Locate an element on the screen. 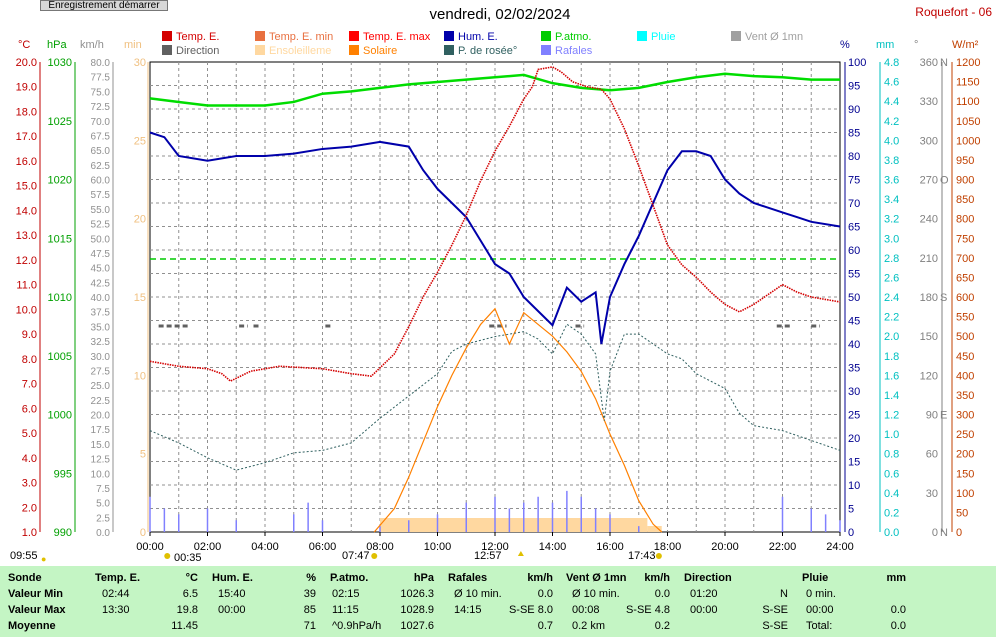 This screenshot has height=637, width=996. min-tick: 25 is located at coordinates (140, 141).